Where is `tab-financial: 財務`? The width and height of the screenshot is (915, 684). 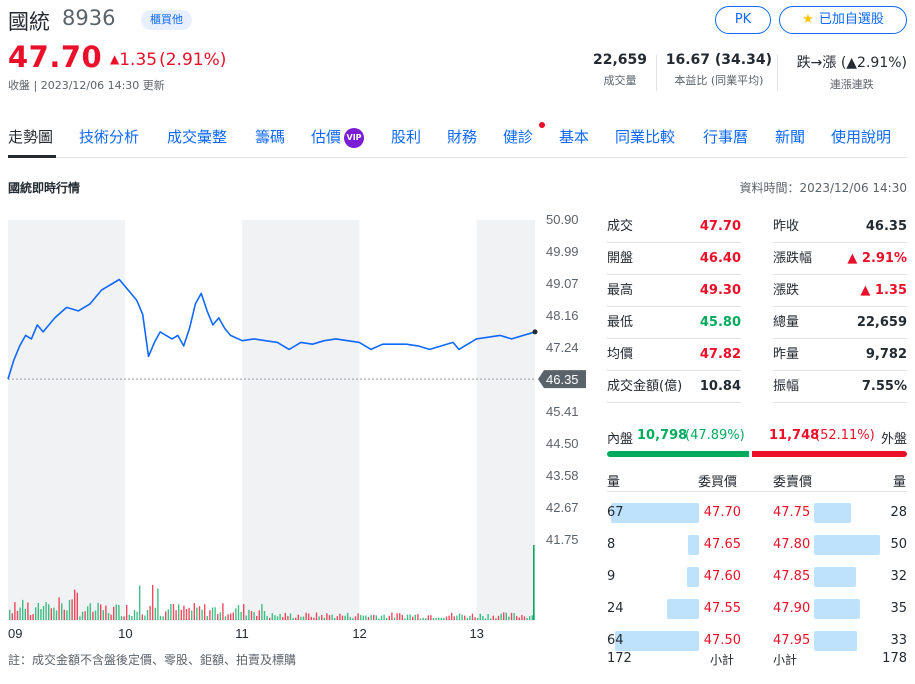
tab-financial: 財務 is located at coordinates (462, 137).